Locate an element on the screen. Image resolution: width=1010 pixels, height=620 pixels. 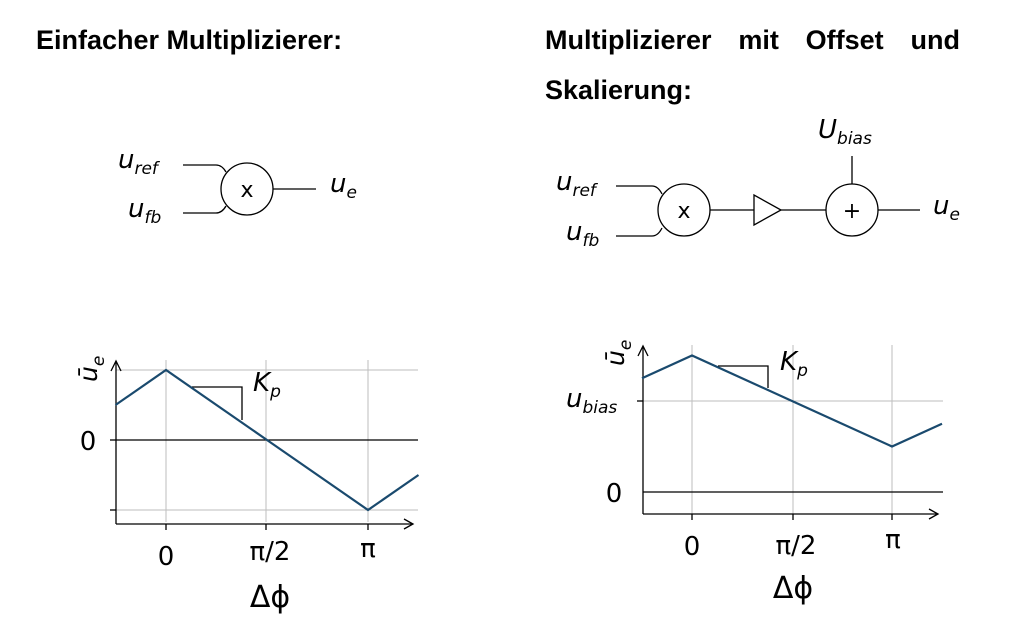
title-word: Multiplizierer is located at coordinates (628, 40).